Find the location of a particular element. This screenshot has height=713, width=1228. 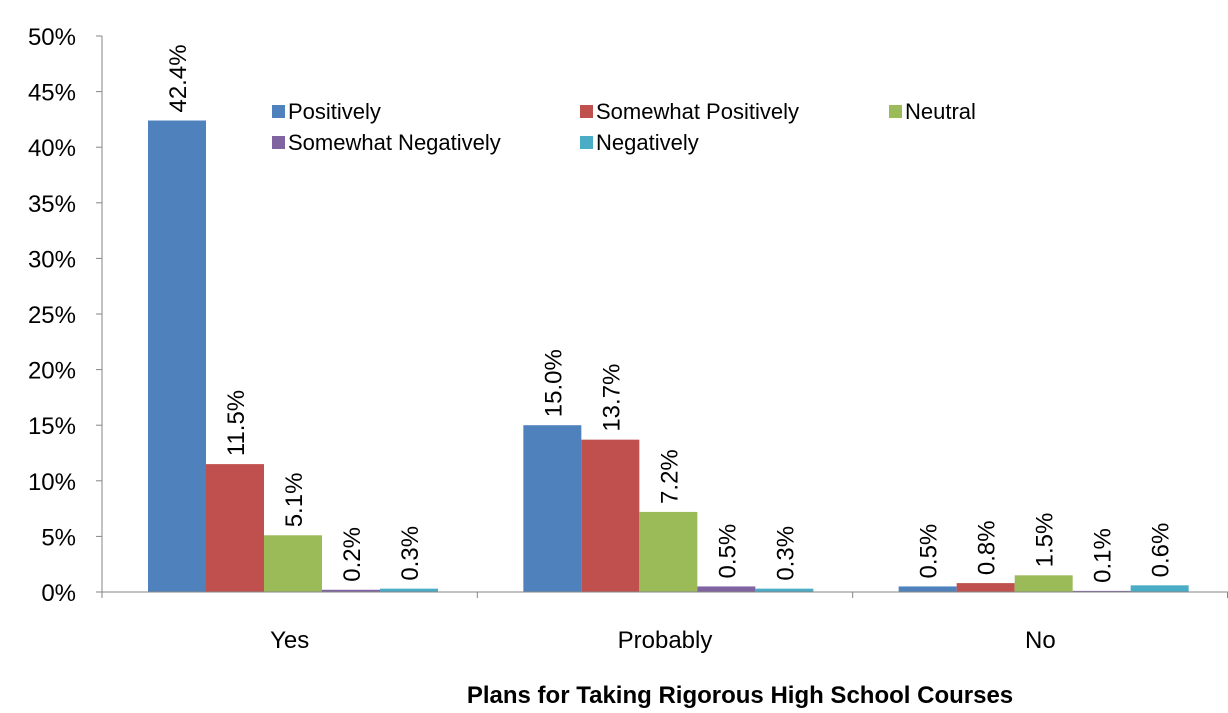

y-tick-label: 40% is located at coordinates (52, 148).